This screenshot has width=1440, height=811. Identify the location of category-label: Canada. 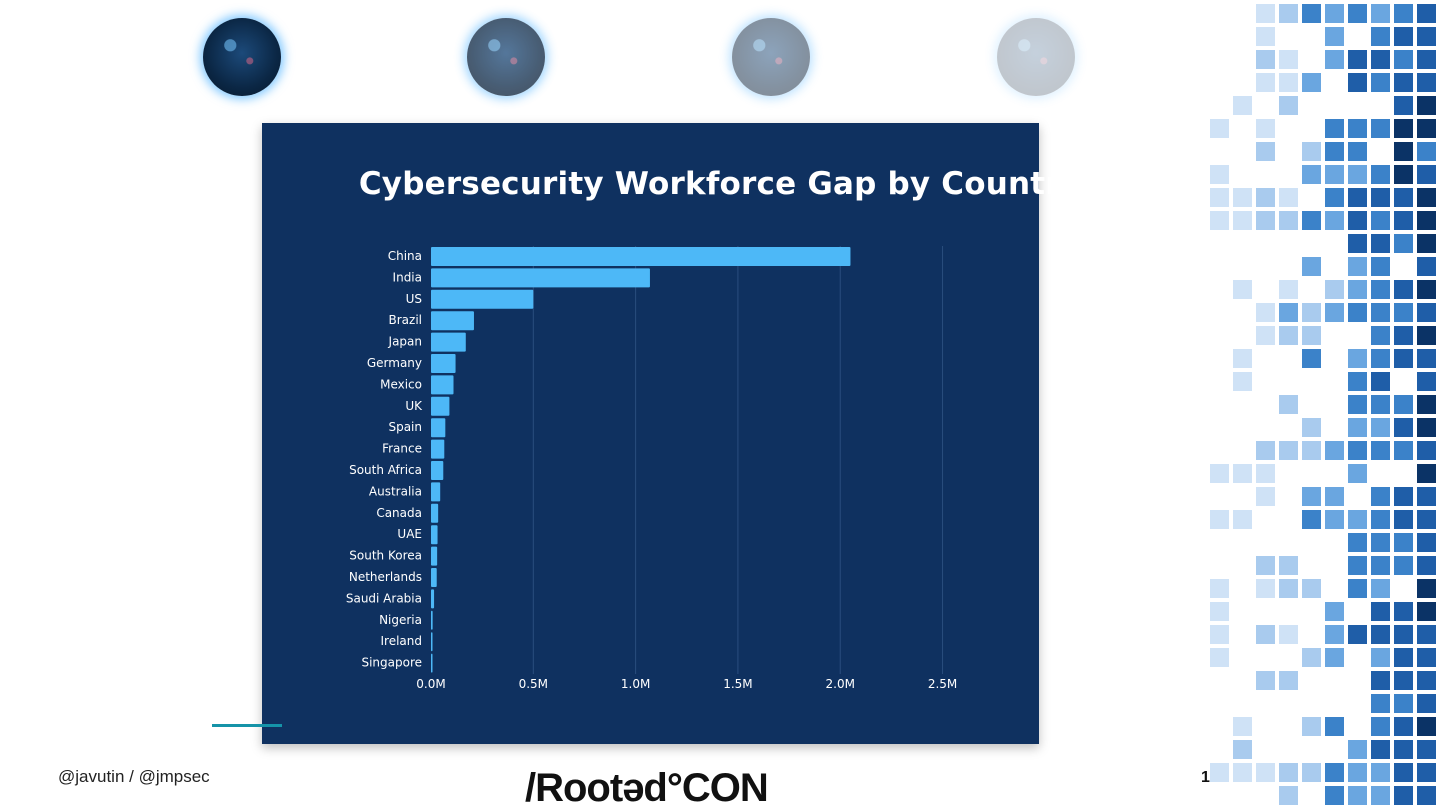
(399, 513).